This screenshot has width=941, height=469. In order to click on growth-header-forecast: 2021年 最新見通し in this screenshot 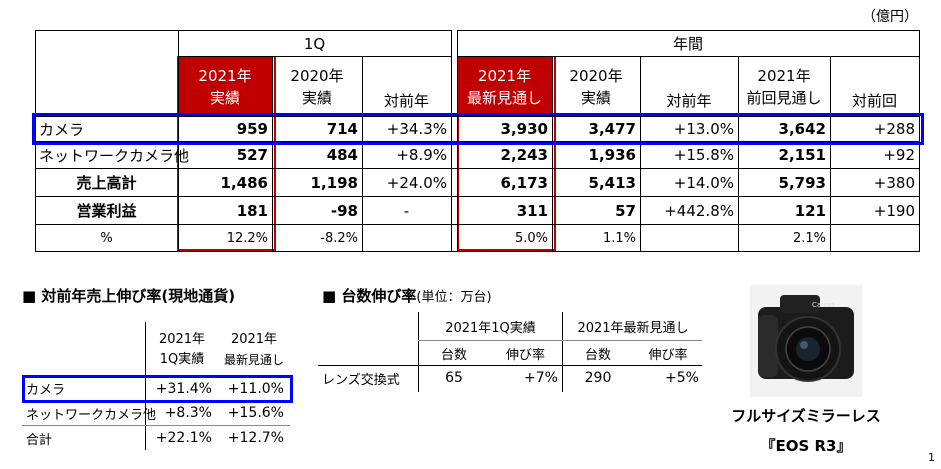, I will do `click(253, 349)`.